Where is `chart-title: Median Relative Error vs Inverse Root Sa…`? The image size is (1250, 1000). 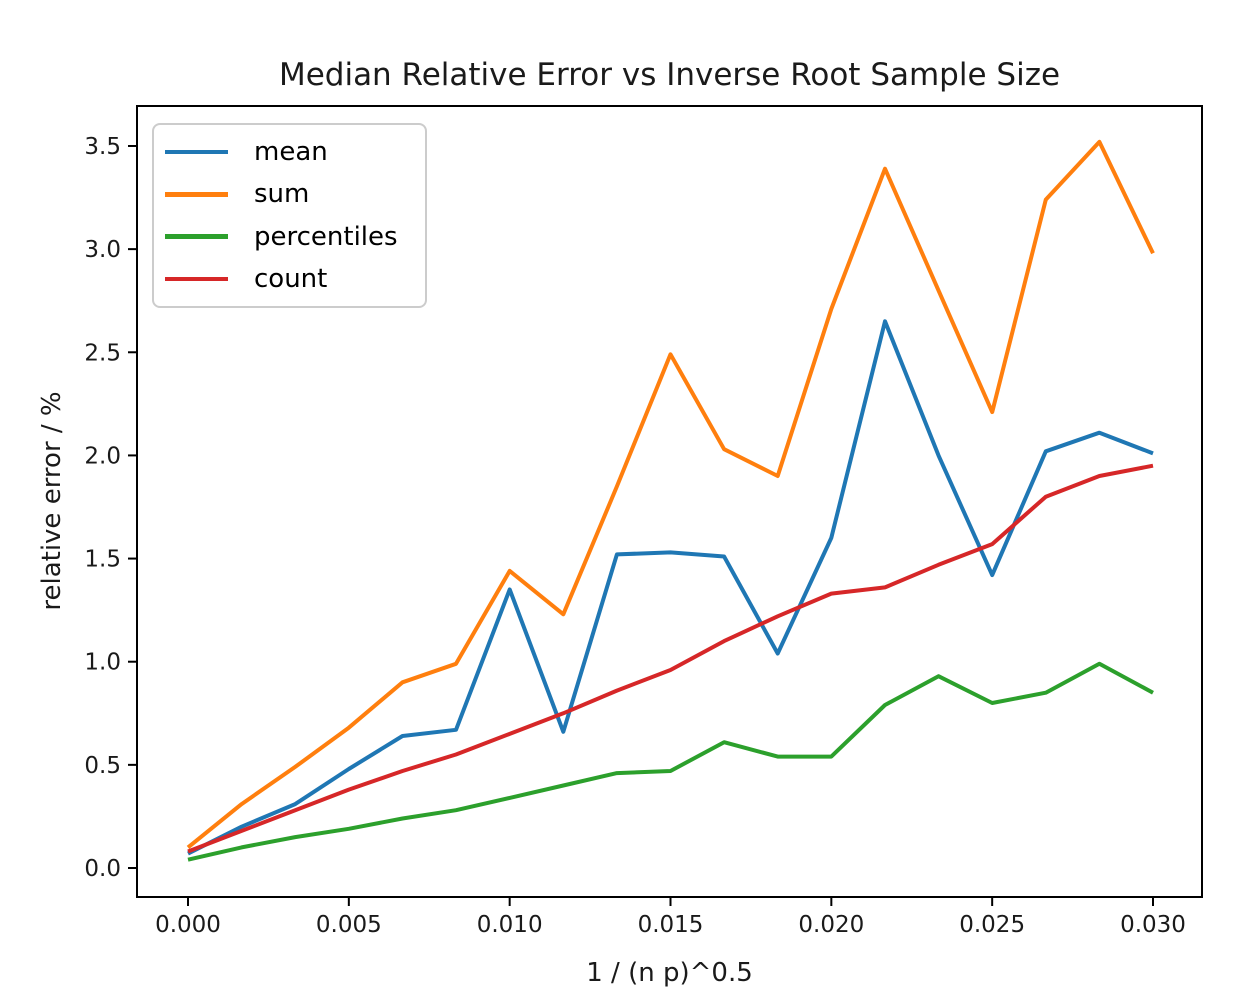 chart-title: Median Relative Error vs Inverse Root Sa… is located at coordinates (669, 75).